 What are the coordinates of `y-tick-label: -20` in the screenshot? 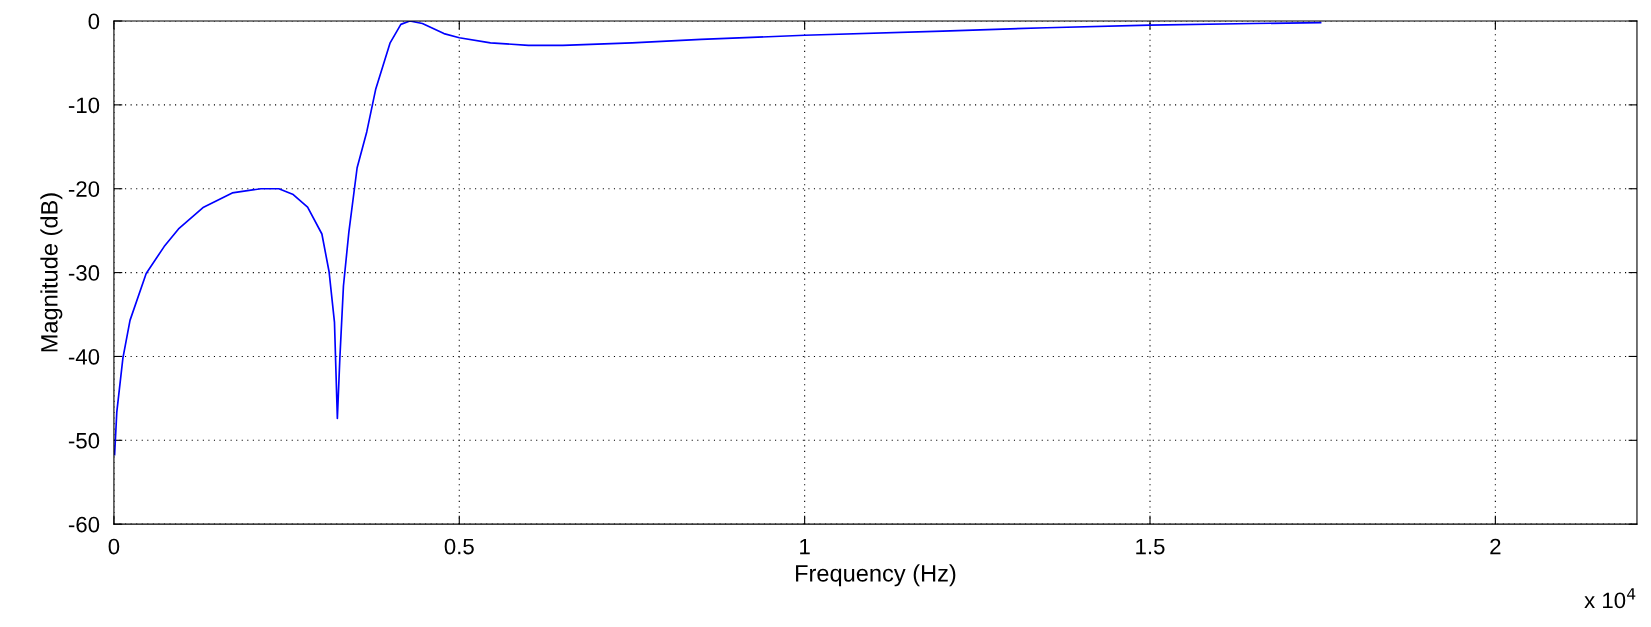 It's located at (84, 189).